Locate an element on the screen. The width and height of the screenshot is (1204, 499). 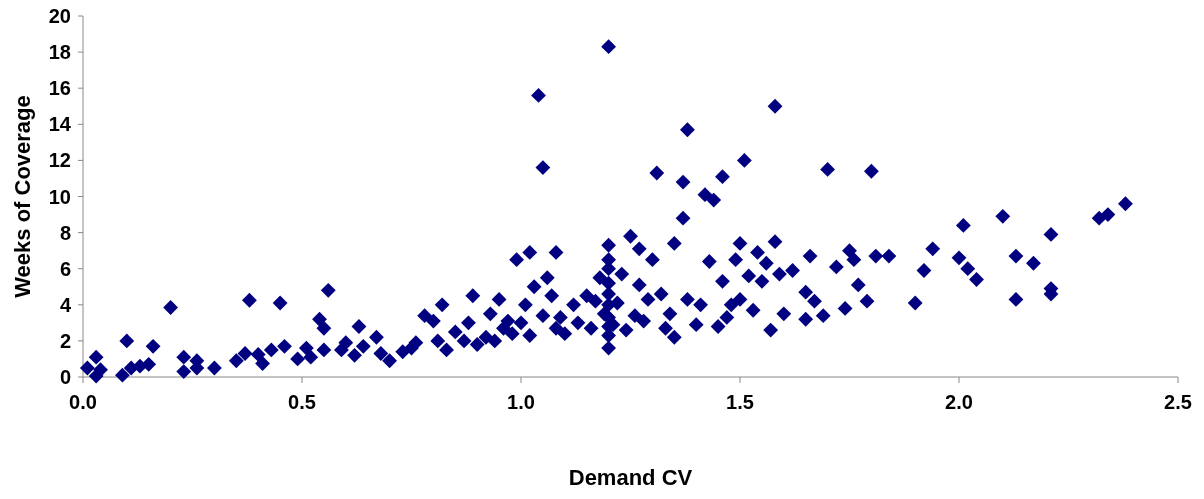
y-tick-label: 8 is located at coordinates (65, 232).